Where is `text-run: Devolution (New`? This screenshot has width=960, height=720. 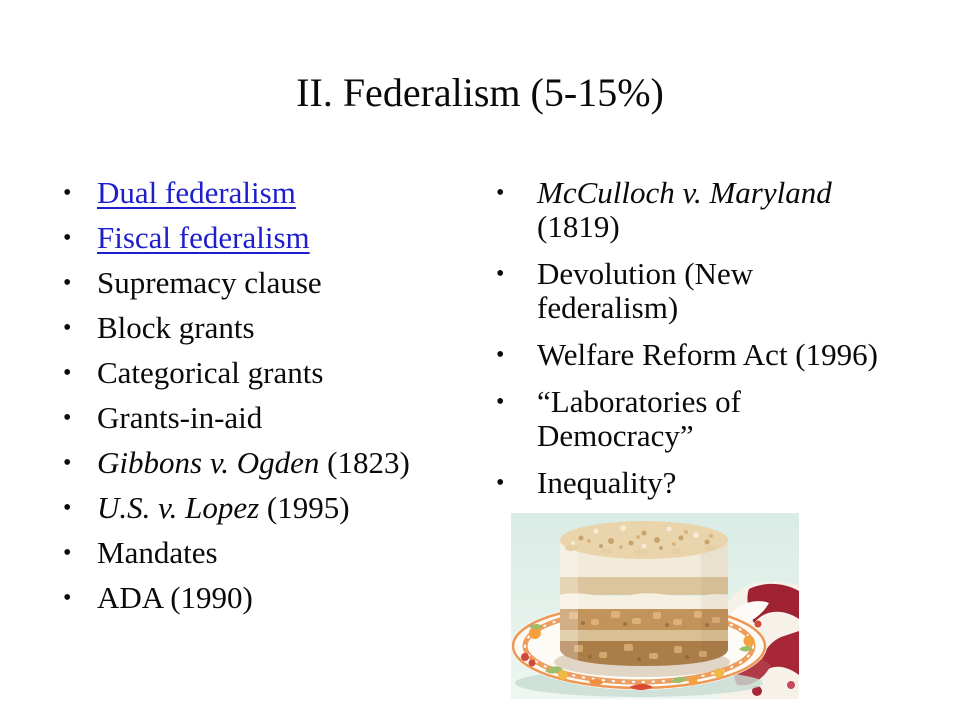 text-run: Devolution (New is located at coordinates (645, 273).